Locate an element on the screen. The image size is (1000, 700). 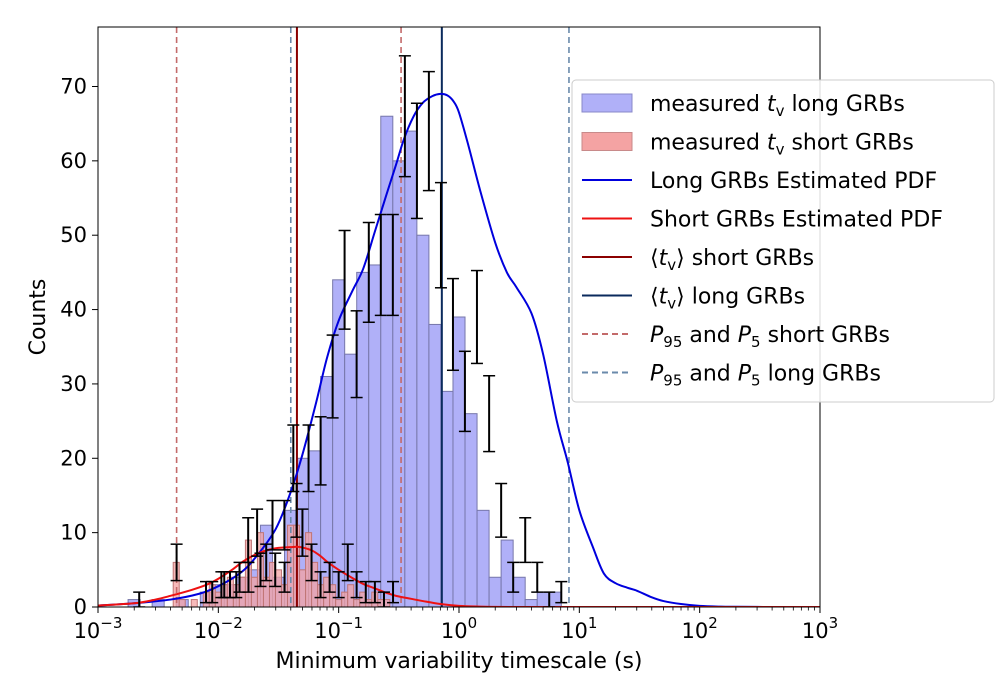
y-axis-label: Counts is located at coordinates (38, 317).